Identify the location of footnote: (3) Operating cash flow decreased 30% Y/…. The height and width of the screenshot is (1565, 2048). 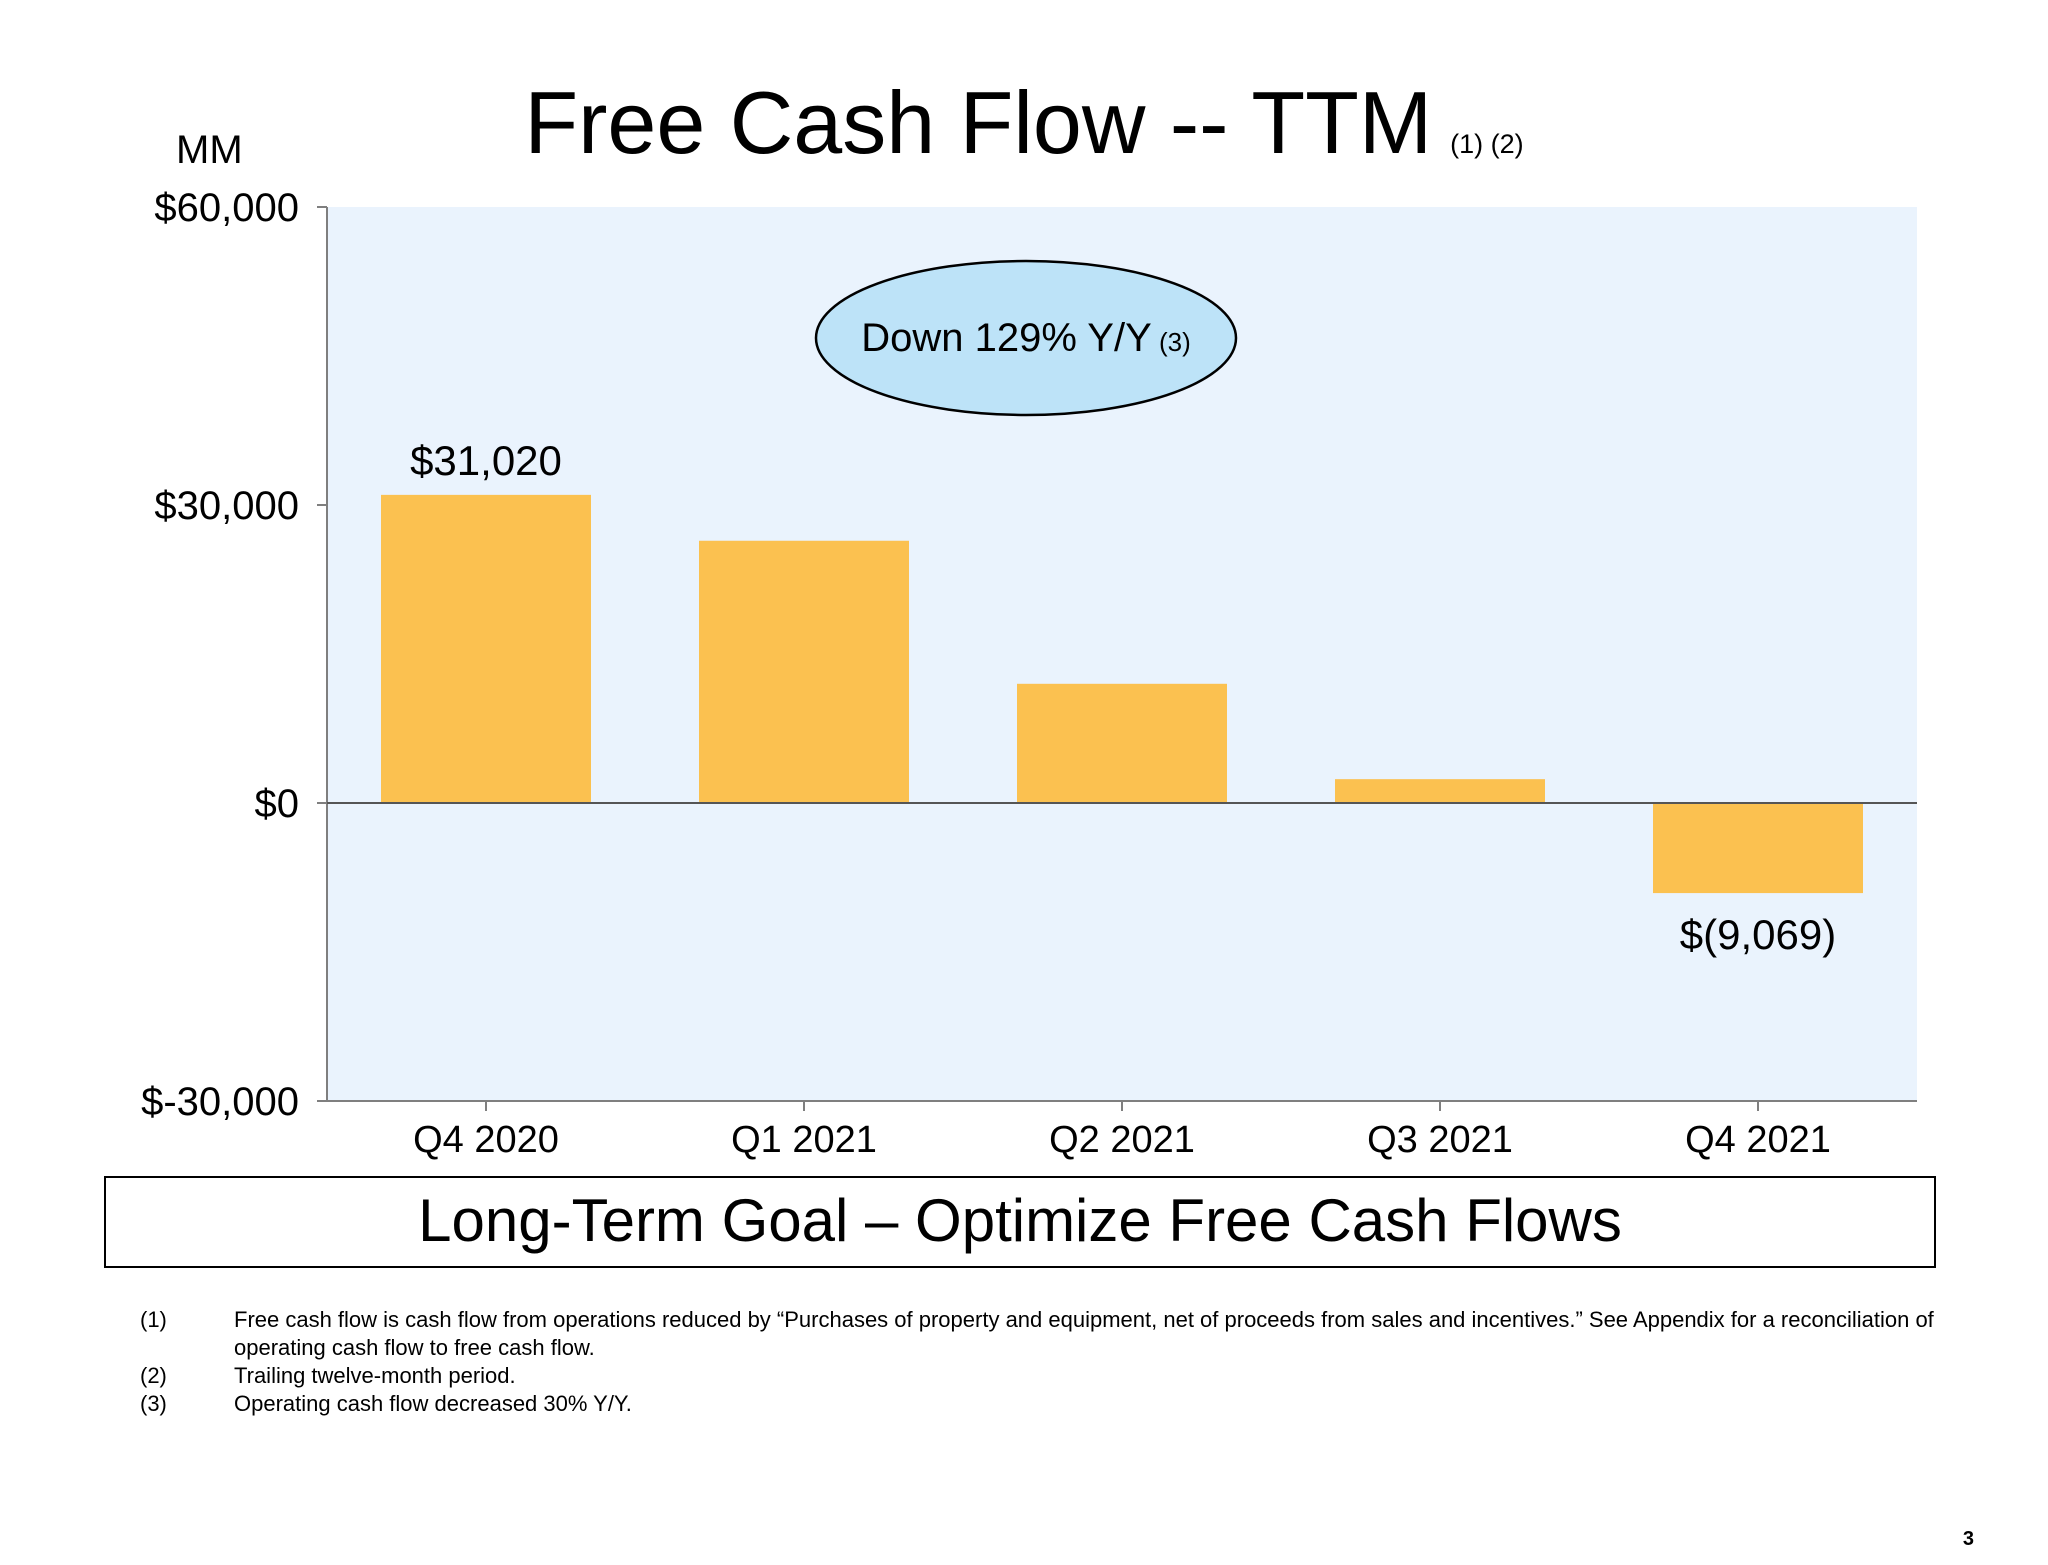
(1040, 1404).